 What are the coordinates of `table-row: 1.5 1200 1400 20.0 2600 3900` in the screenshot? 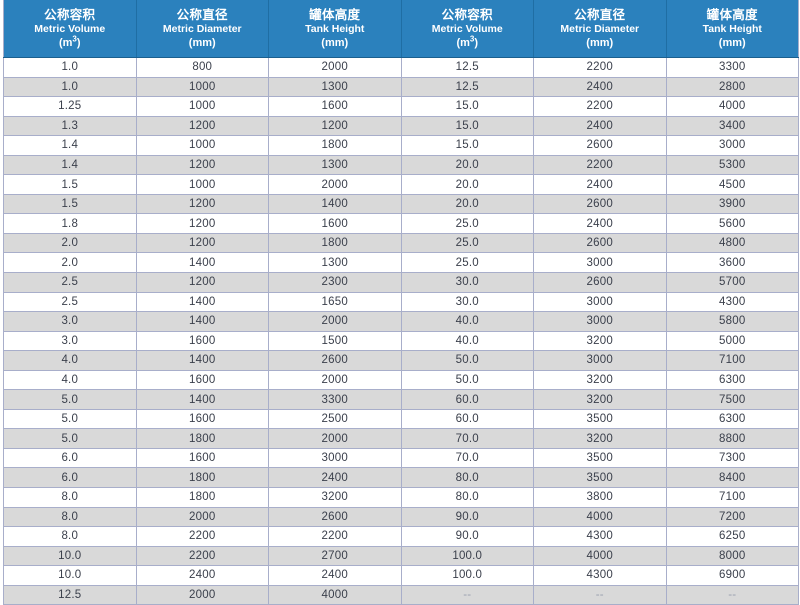 It's located at (401, 204).